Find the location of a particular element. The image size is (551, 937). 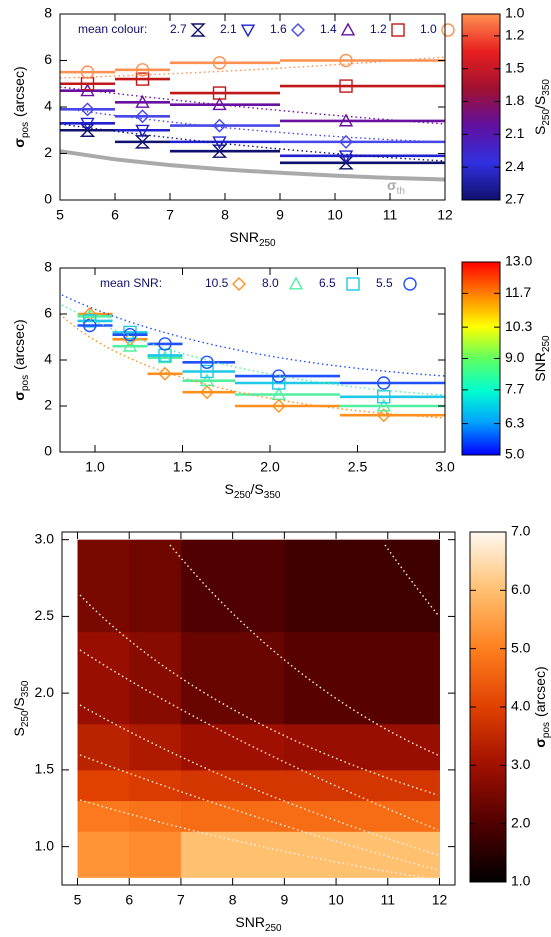

legend-label: 5.5 is located at coordinates (384, 283).